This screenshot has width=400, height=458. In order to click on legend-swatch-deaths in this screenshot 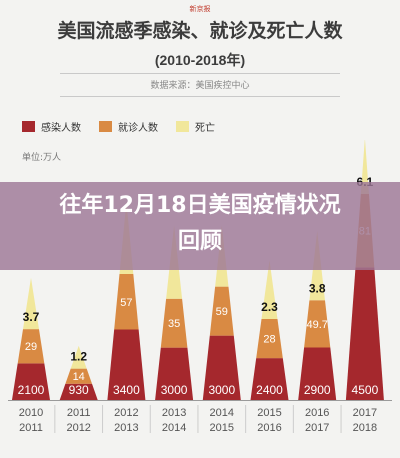, I will do `click(182, 126)`.